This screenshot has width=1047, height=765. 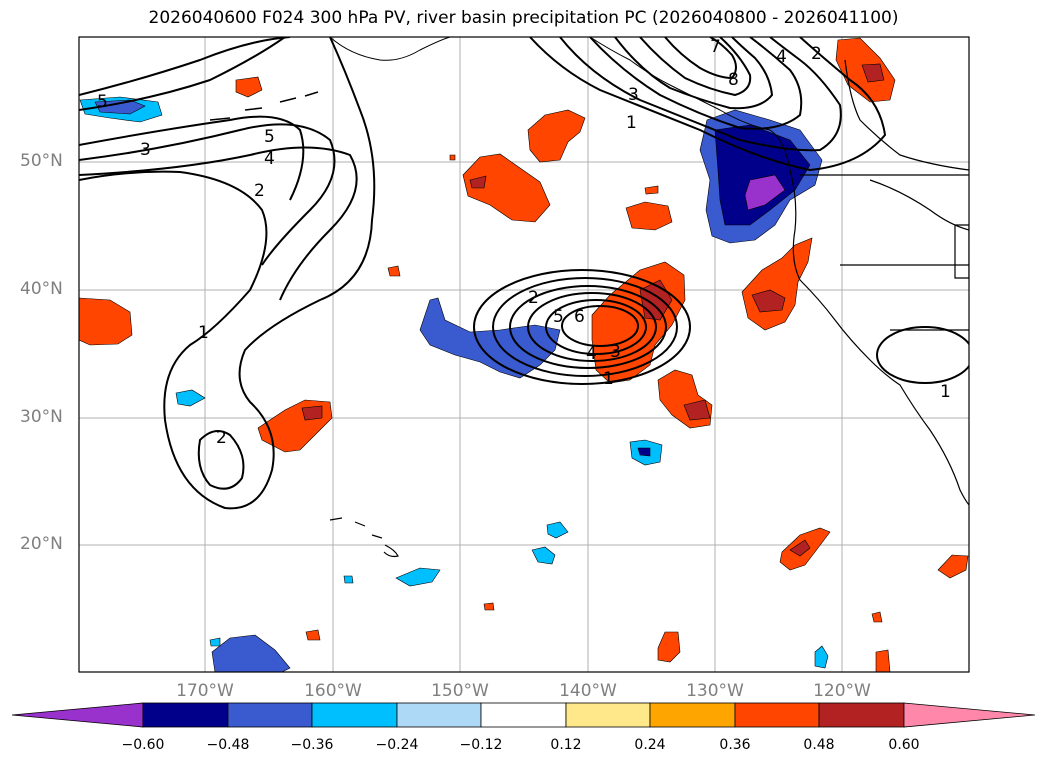 I want to click on lon-label: 130°W, so click(x=715, y=691).